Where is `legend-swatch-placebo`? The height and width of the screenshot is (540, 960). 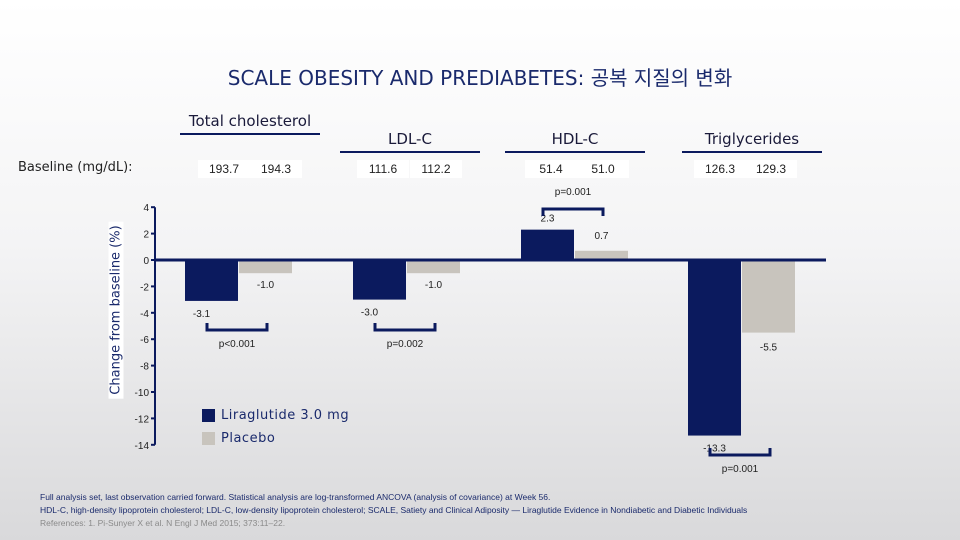 legend-swatch-placebo is located at coordinates (208, 438).